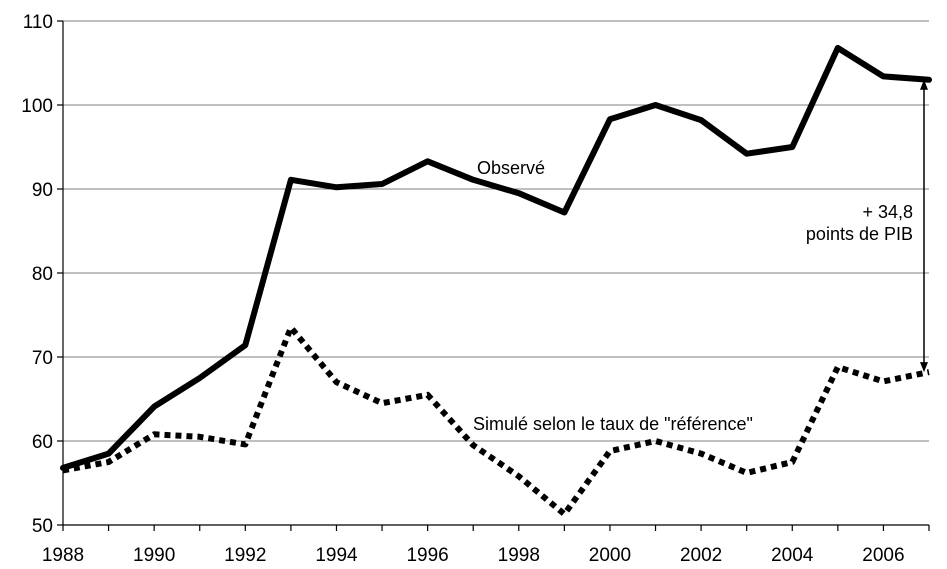  Describe the element at coordinates (38, 22) in the screenshot. I see `y-tick-label-110: 110` at that location.